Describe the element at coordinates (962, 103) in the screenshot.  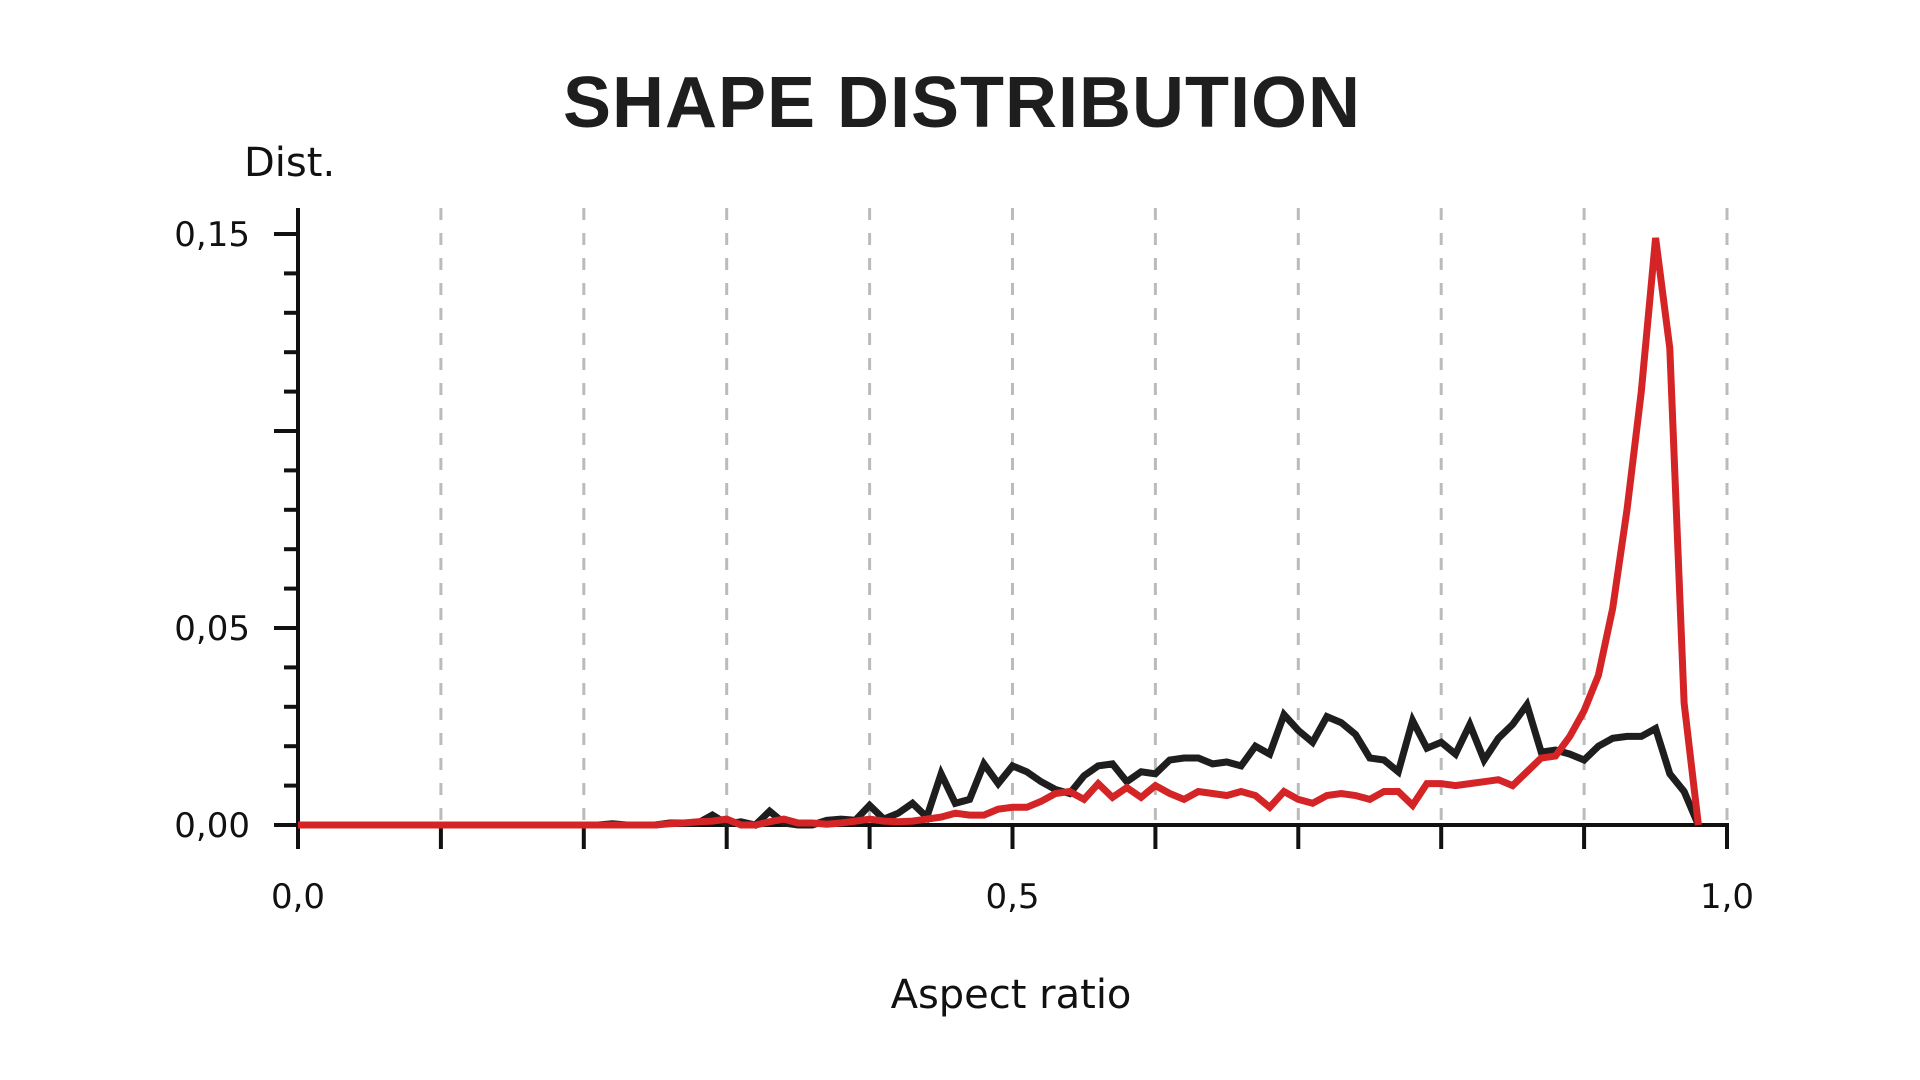
I see `chart-title: SHAPE DISTRIBUTION` at that location.